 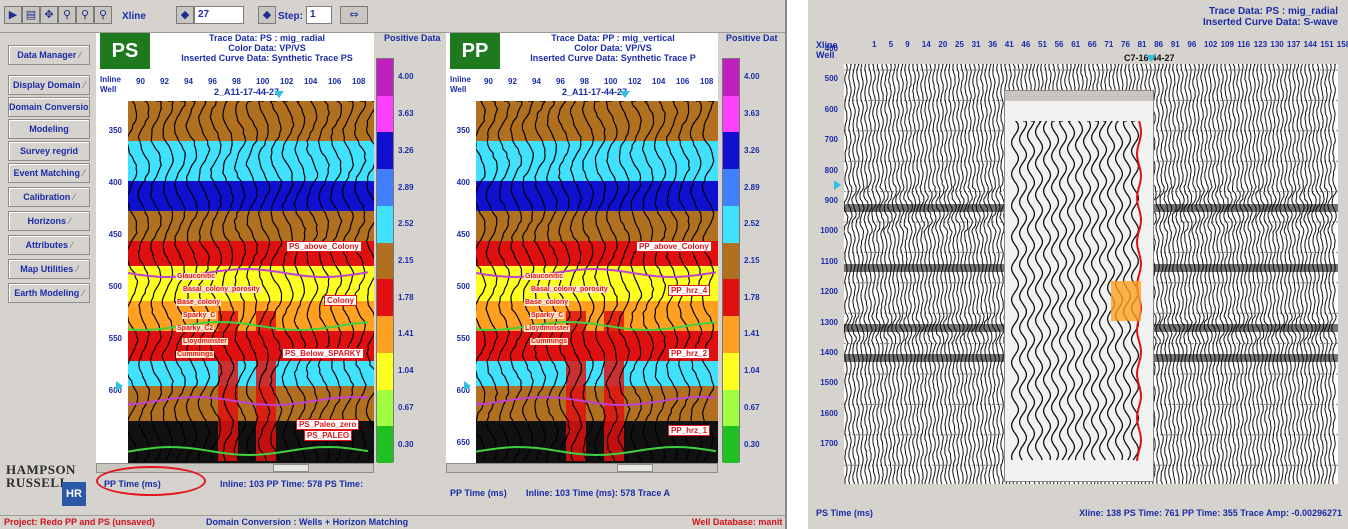 I want to click on ps-well-top-label: Glauconitic, so click(x=196, y=276).